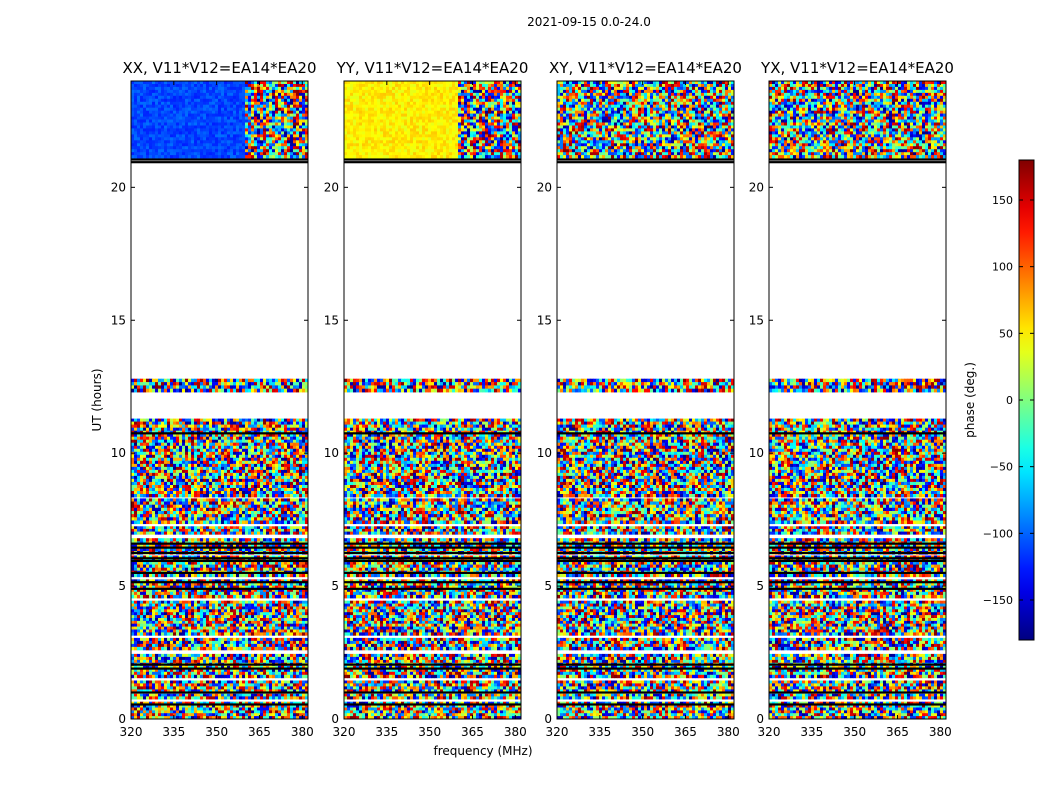 Image resolution: width=1050 pixels, height=800 pixels. I want to click on colorbar-tick-label: −100, so click(998, 533).